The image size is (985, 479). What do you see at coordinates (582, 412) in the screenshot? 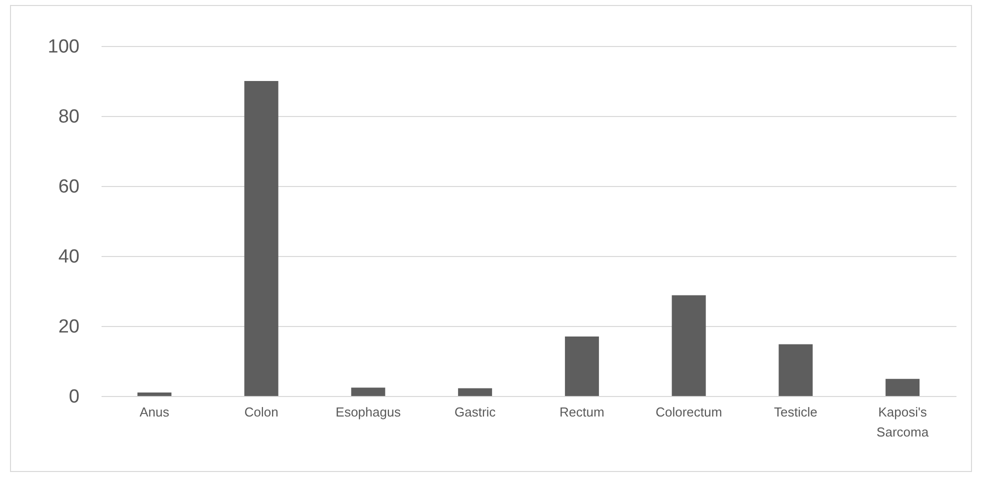
I see `x-tick-label: Rectum` at bounding box center [582, 412].